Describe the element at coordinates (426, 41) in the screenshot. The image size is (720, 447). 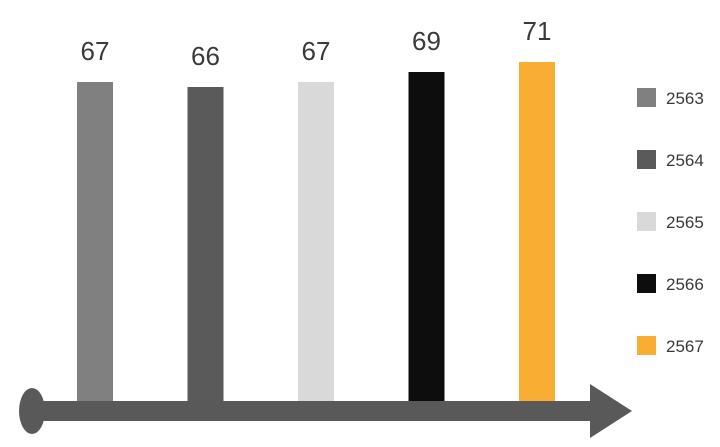
I see `value-label-2566: 69` at that location.